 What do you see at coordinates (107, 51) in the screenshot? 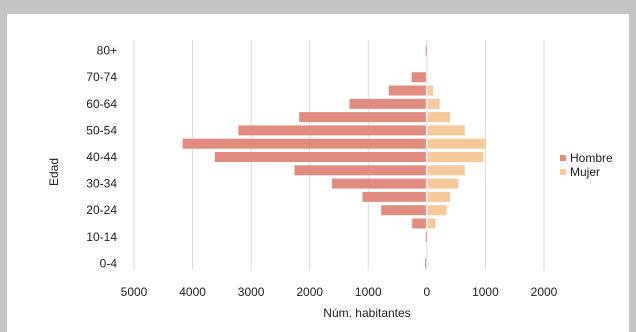
I see `y-tick-label: 80+` at bounding box center [107, 51].